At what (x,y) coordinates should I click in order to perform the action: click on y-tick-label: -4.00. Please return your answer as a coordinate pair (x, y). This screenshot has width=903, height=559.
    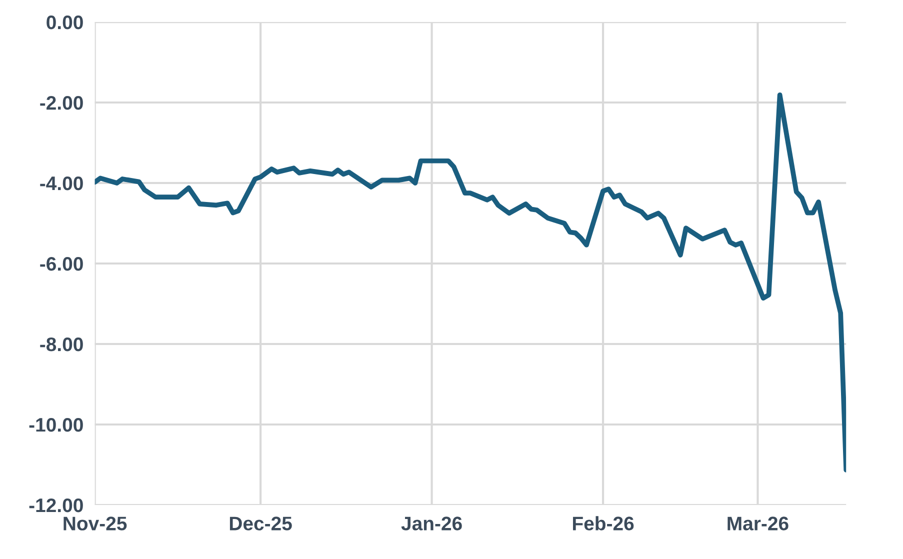
    Looking at the image, I should click on (61, 183).